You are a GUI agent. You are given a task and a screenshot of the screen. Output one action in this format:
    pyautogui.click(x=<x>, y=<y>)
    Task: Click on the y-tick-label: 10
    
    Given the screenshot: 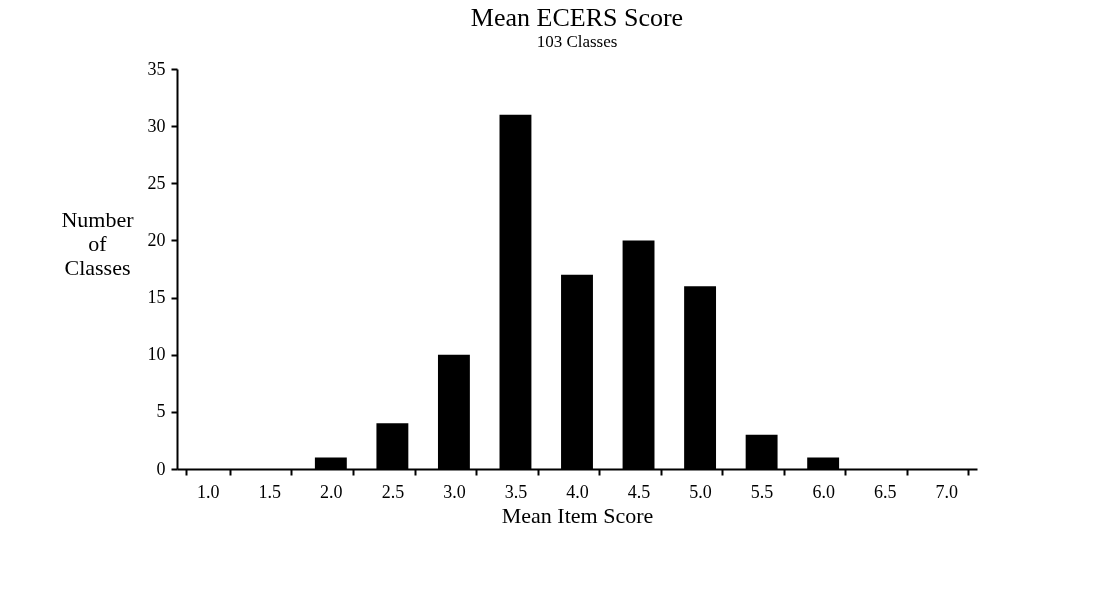 What is the action you would take?
    pyautogui.click(x=156, y=354)
    